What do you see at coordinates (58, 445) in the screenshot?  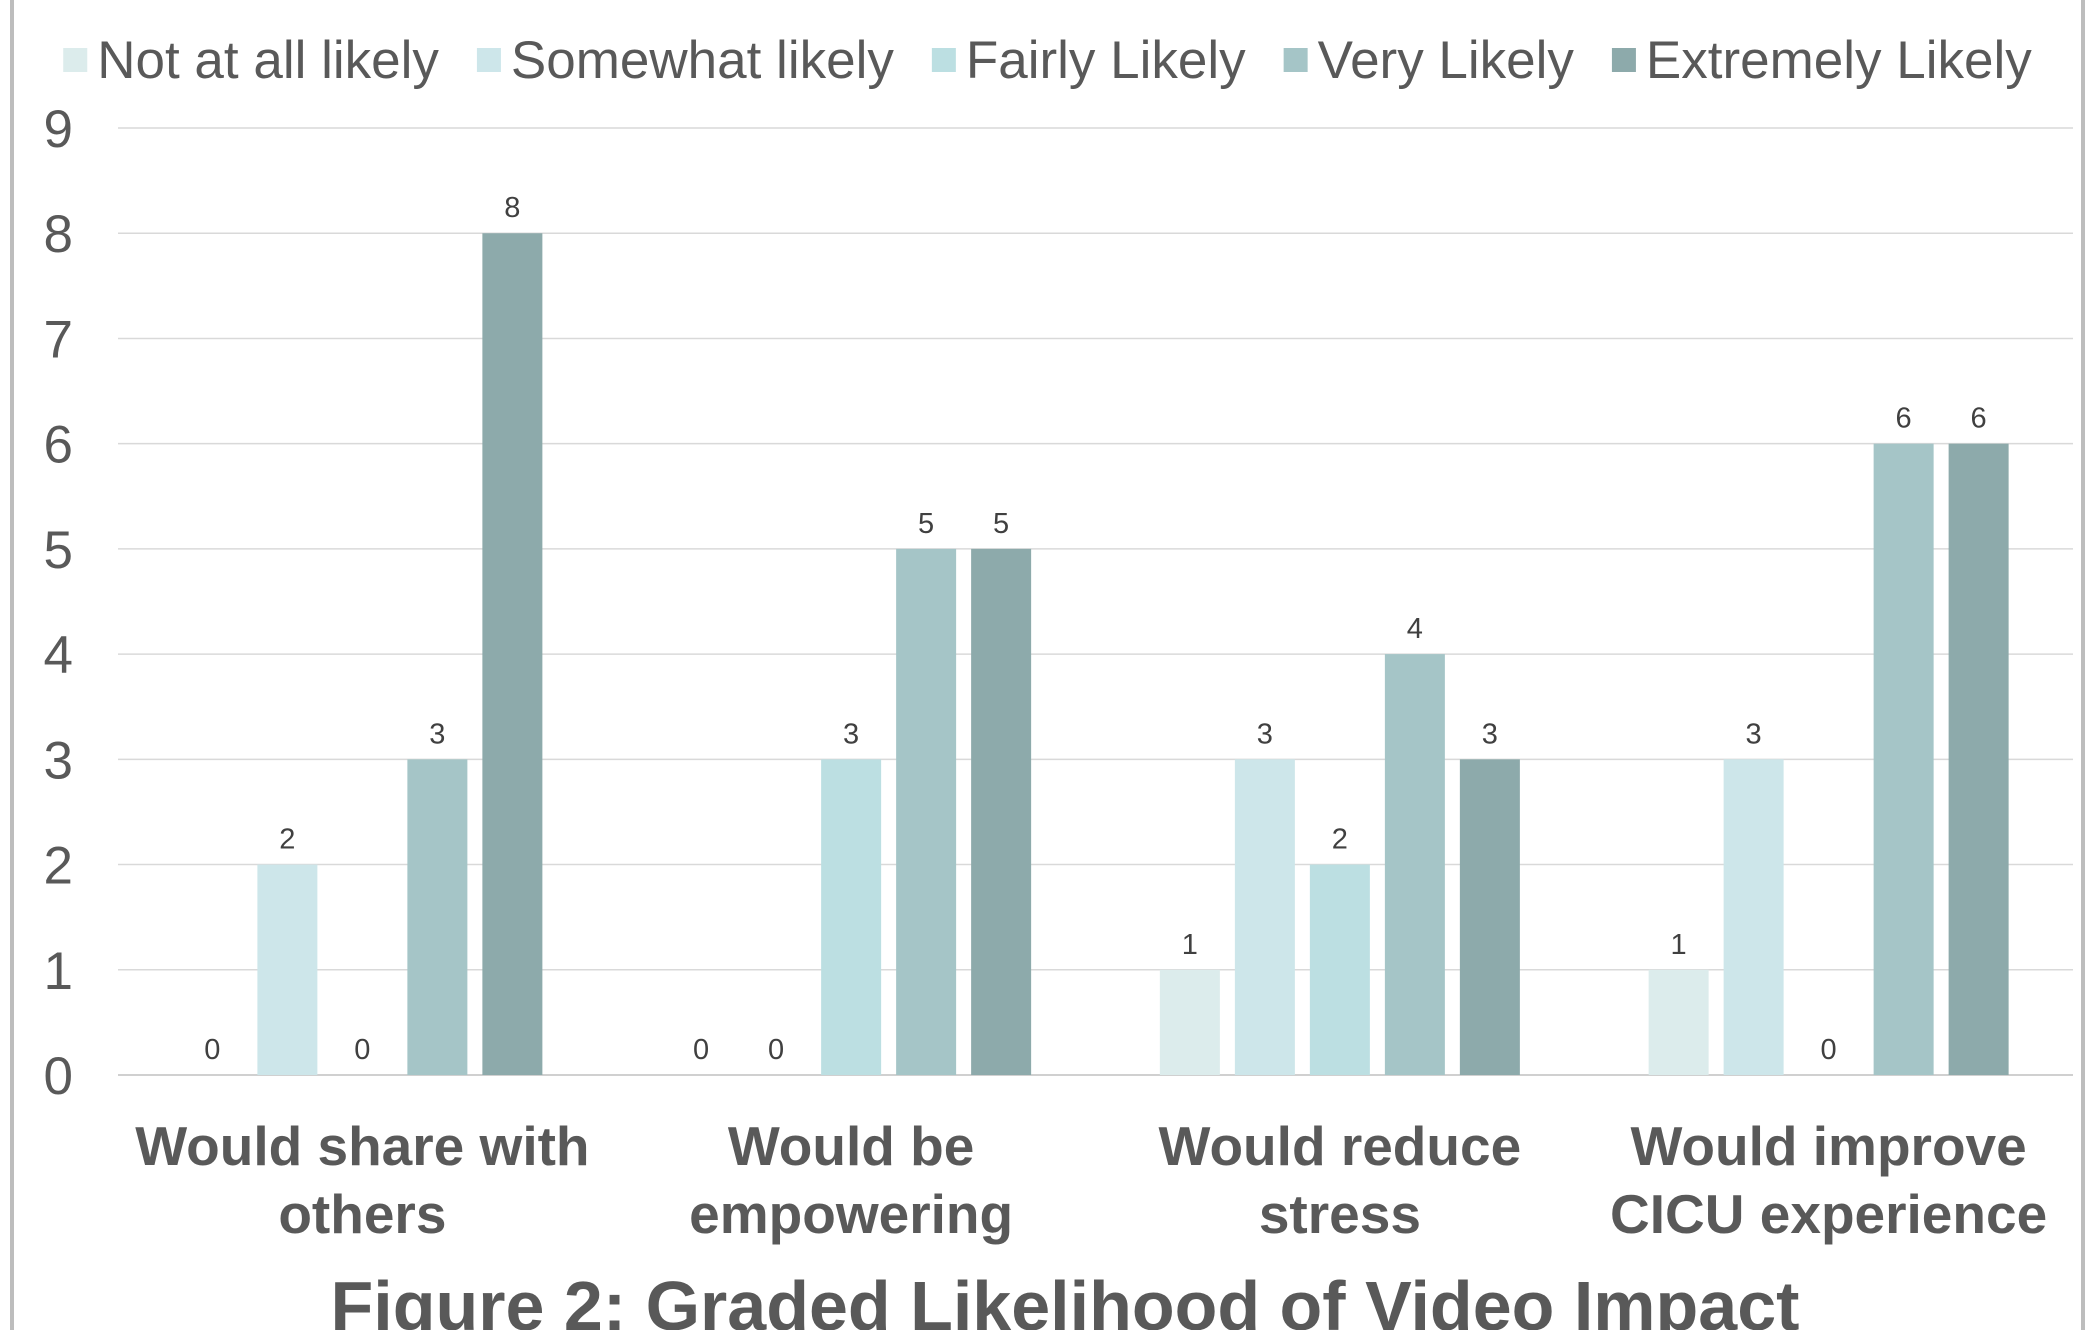 I see `y-tick-label: 6` at bounding box center [58, 445].